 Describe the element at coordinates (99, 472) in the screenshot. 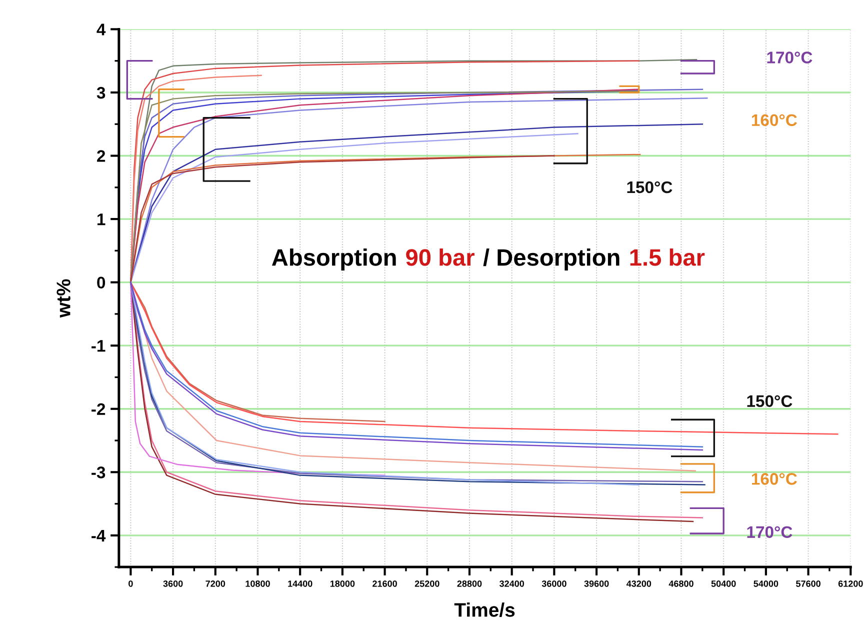

I see `y-tick-label: -3` at that location.